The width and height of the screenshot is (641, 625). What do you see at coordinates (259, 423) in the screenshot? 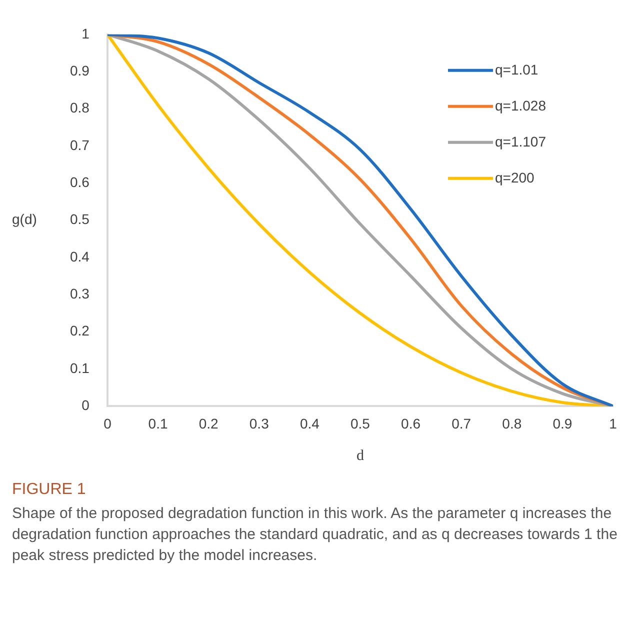
I see `x-tick-label: 0.3` at bounding box center [259, 423].